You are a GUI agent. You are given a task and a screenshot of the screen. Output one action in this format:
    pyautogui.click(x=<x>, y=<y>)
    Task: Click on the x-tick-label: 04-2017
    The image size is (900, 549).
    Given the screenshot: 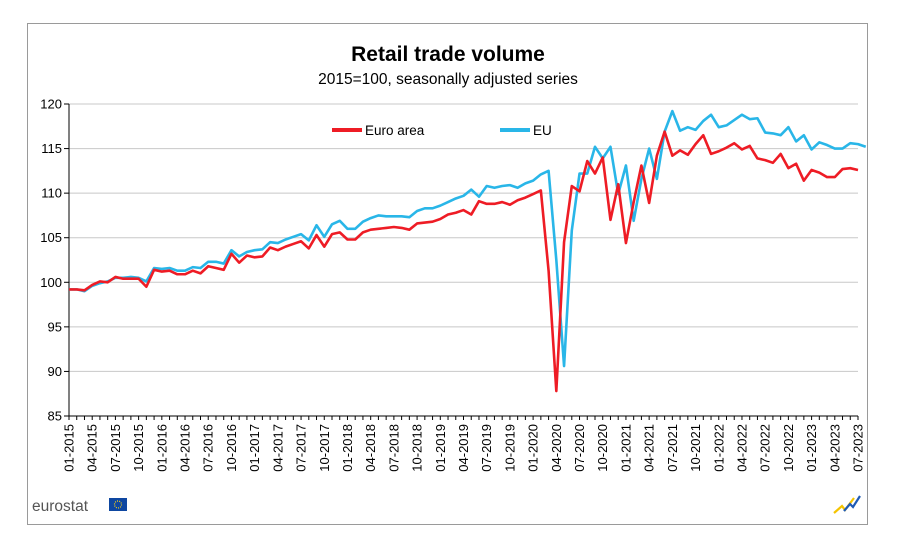 What is the action you would take?
    pyautogui.click(x=277, y=448)
    